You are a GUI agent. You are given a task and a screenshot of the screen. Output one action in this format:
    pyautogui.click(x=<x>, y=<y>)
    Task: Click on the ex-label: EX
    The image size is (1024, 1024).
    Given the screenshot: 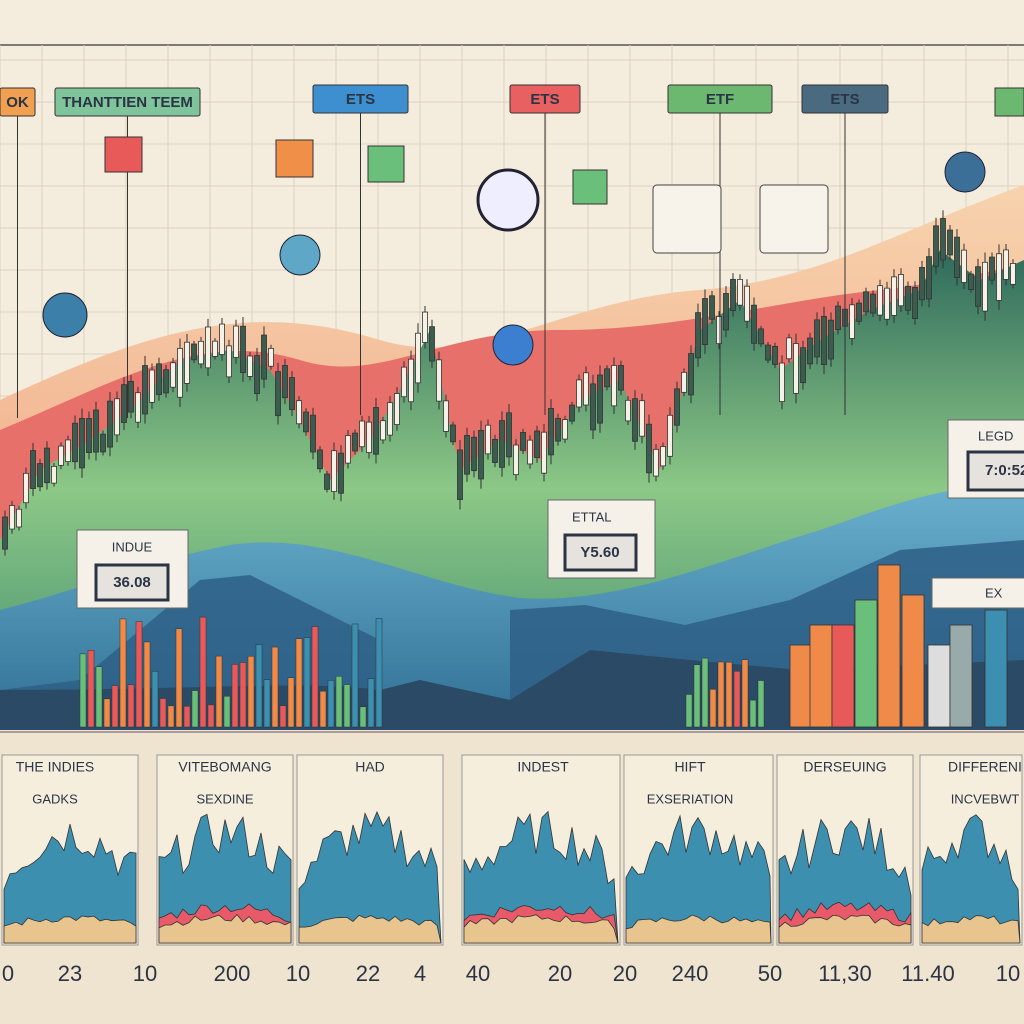 What is the action you would take?
    pyautogui.click(x=994, y=592)
    